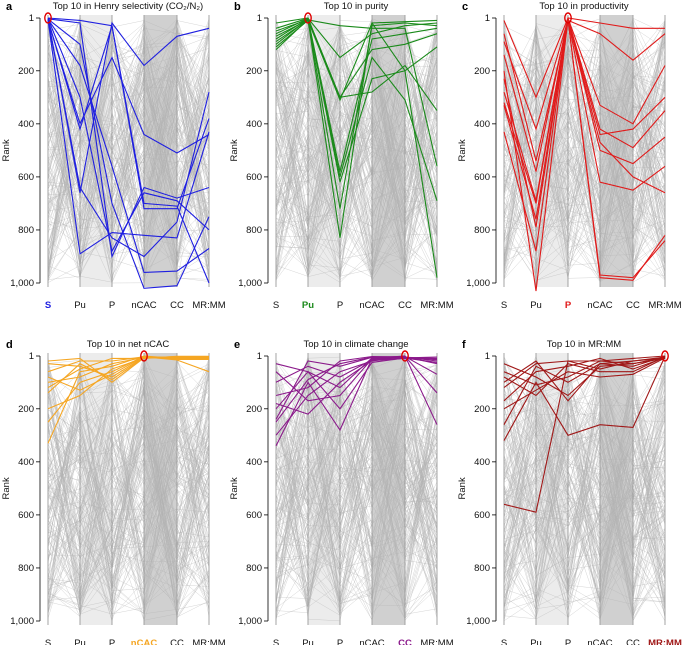 The height and width of the screenshot is (645, 685). What do you see at coordinates (355, 344) in the screenshot?
I see `panel-title: Top 10 in climate change` at bounding box center [355, 344].